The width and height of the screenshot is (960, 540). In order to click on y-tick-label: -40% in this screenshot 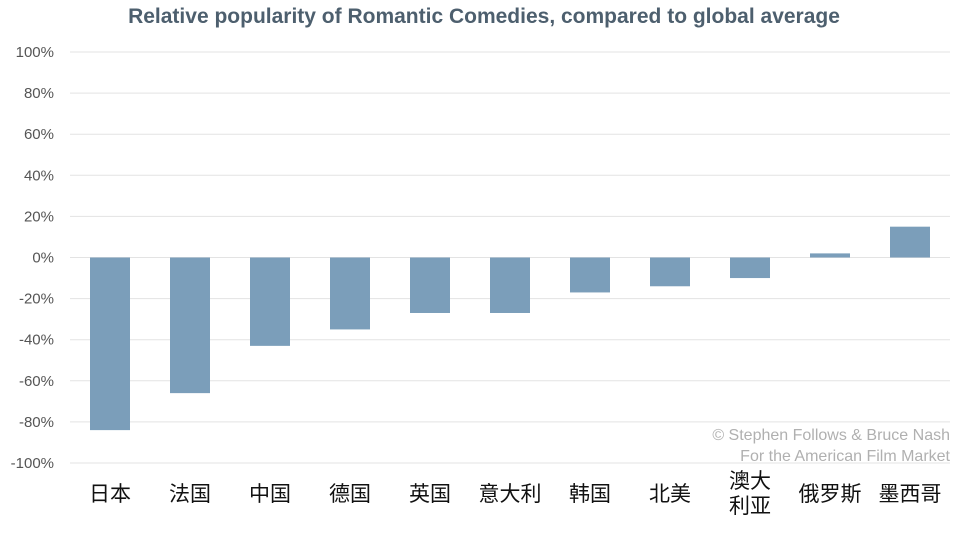, I will do `click(36, 340)`.